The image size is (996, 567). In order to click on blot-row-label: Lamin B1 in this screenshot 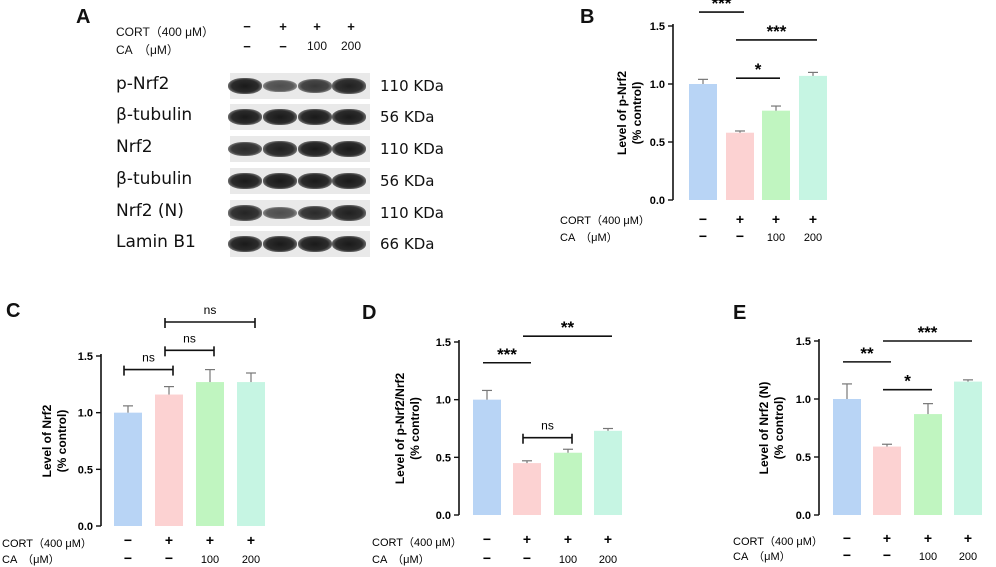, I will do `click(156, 242)`.